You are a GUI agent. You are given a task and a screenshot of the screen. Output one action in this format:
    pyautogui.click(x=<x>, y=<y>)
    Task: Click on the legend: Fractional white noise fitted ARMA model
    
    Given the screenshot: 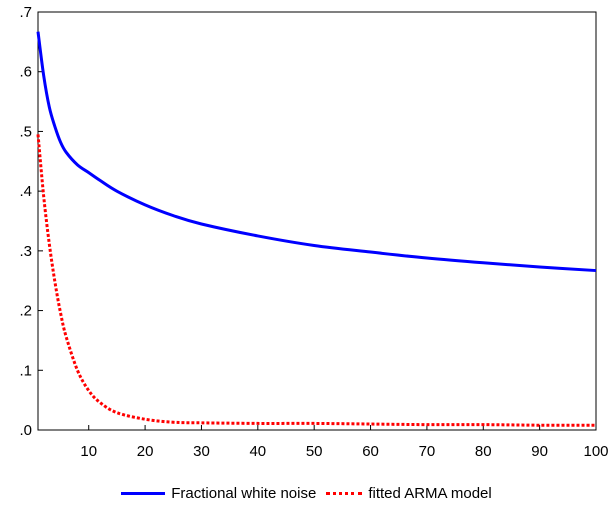 What is the action you would take?
    pyautogui.click(x=306, y=493)
    